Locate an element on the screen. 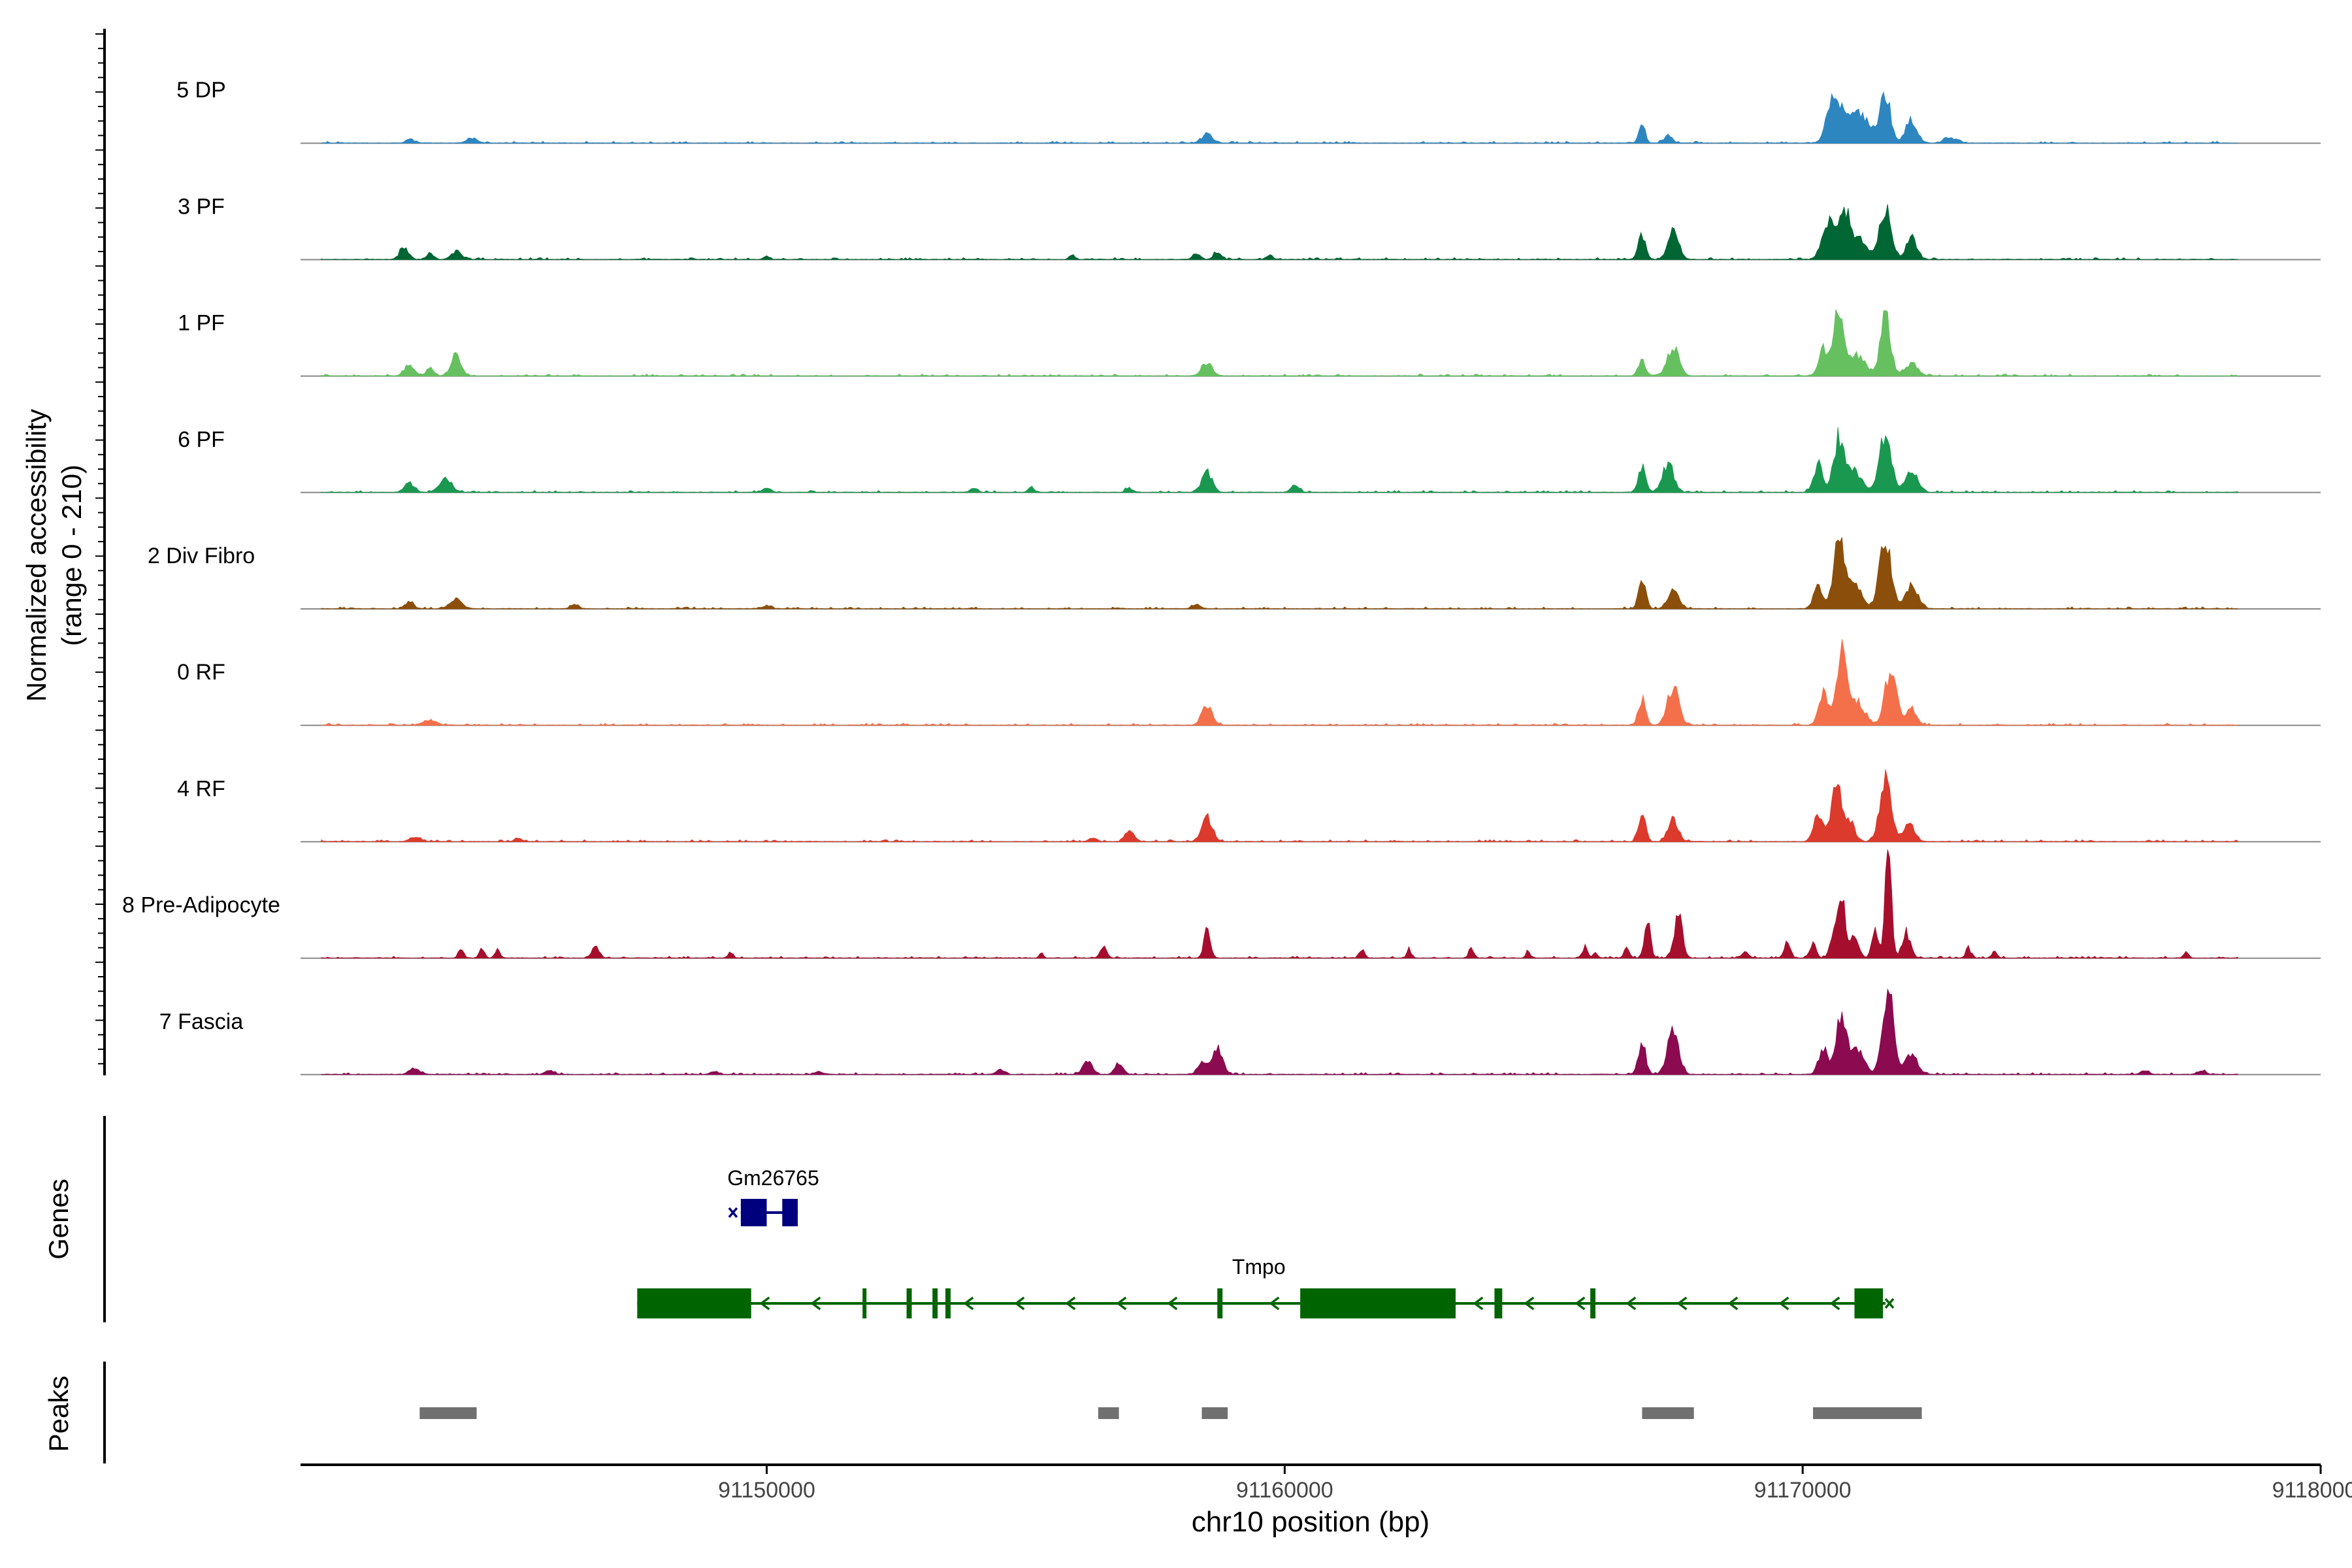 The height and width of the screenshot is (1568, 2352). peaks-panel: Peaks is located at coordinates (982, 1412).